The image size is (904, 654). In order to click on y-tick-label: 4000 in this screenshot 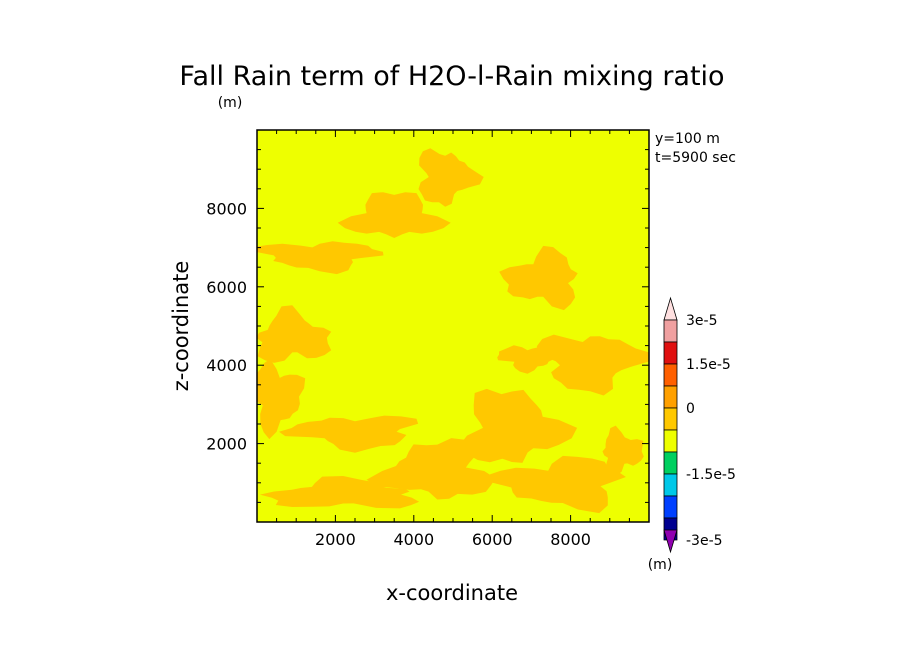, I will do `click(226, 365)`.